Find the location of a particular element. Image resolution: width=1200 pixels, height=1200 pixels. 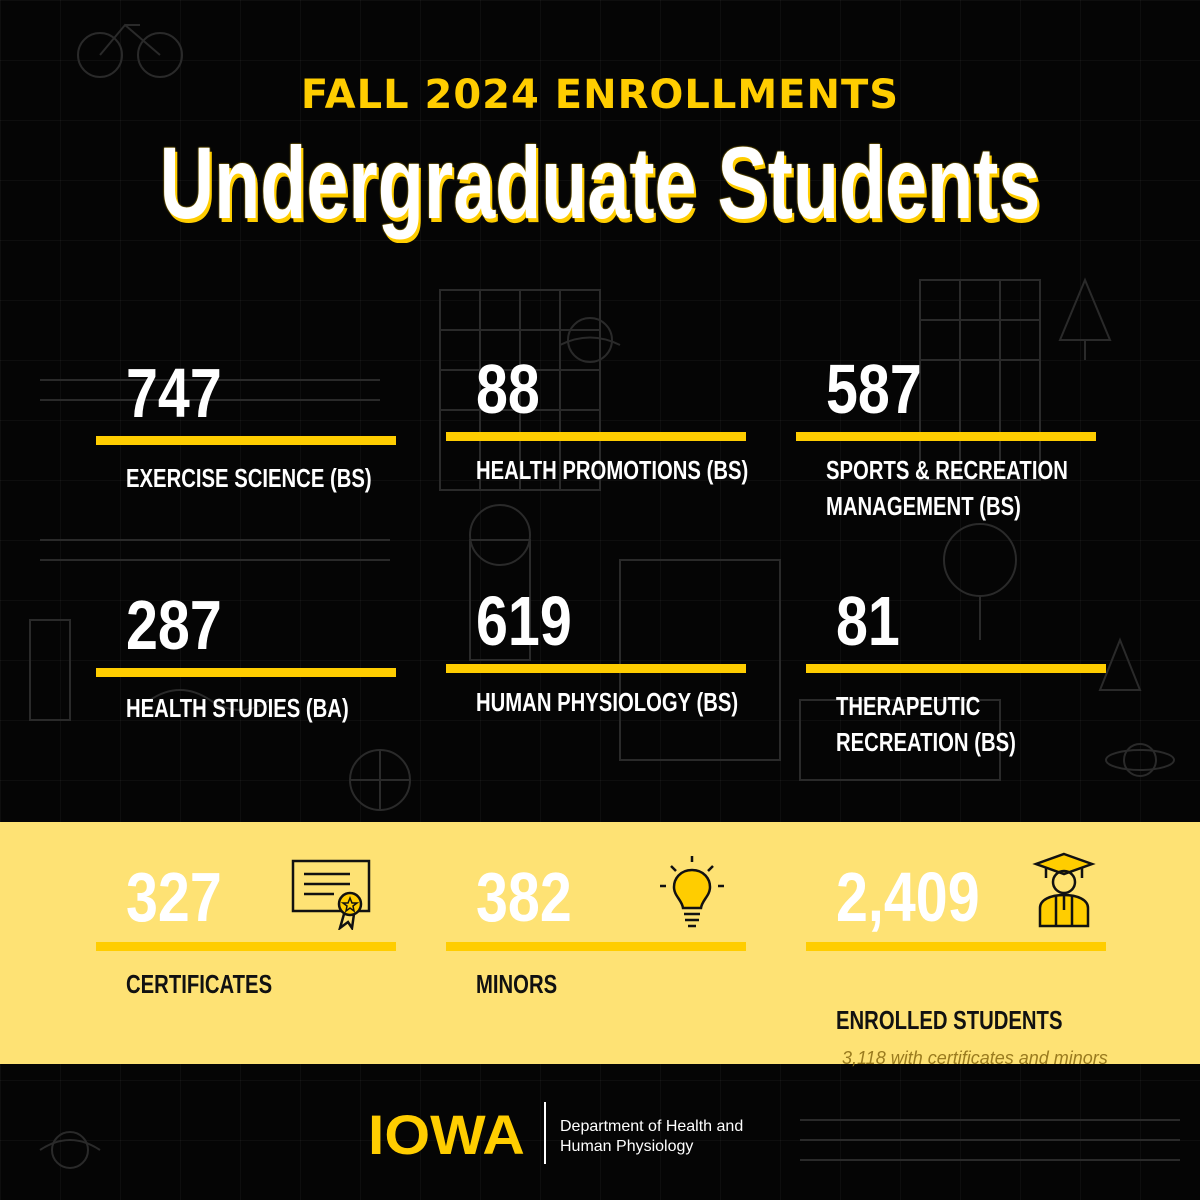

certificate-icon is located at coordinates (331, 894).